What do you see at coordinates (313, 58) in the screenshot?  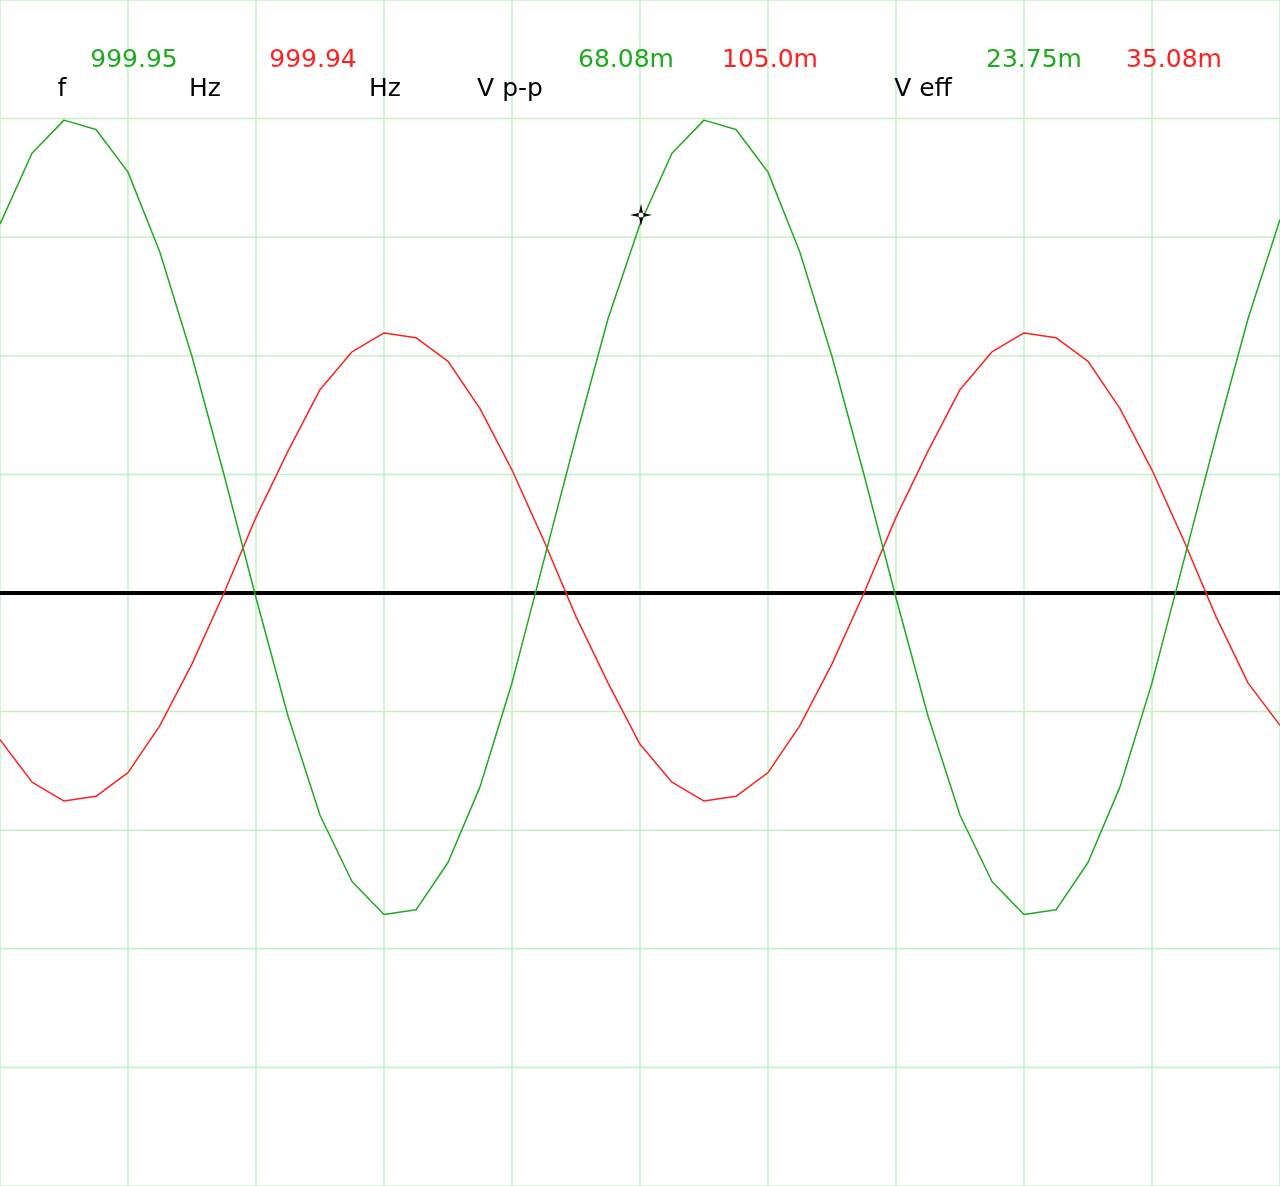 I see `text: 999.94` at bounding box center [313, 58].